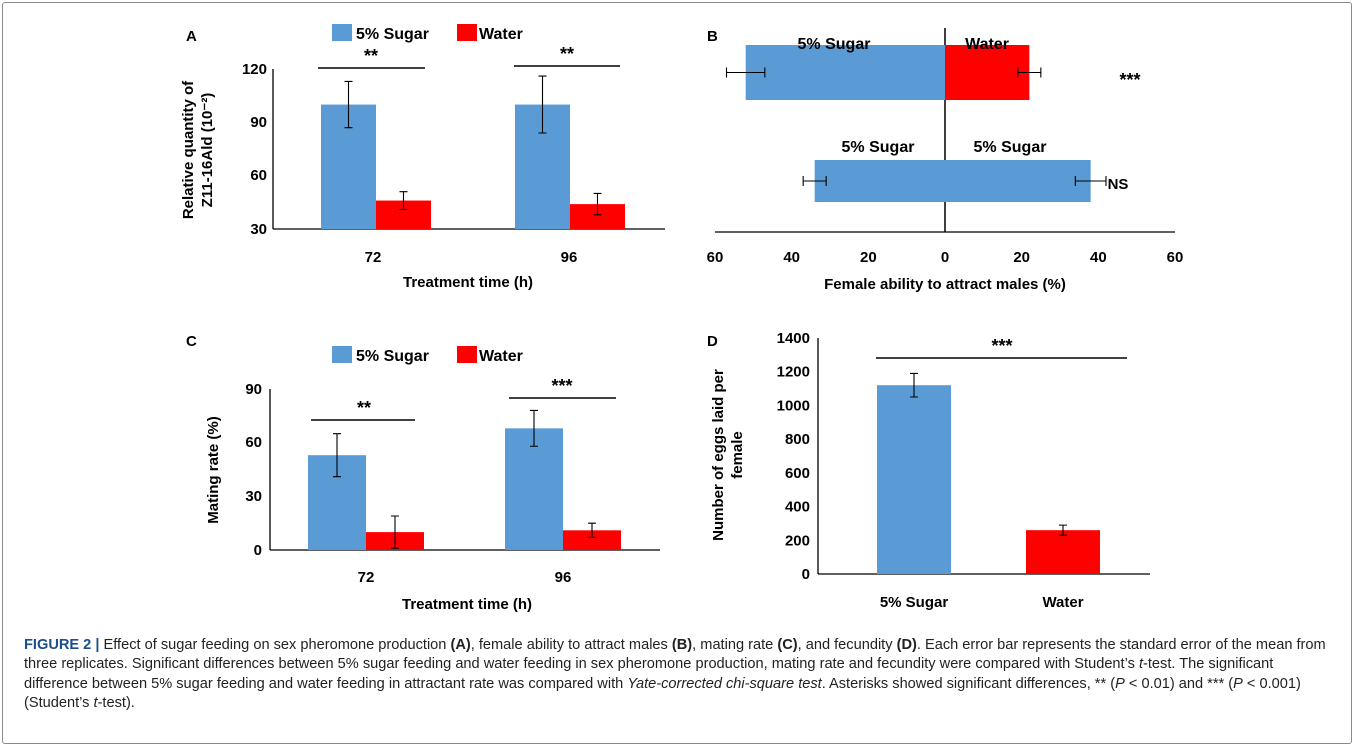 The image size is (1358, 750). What do you see at coordinates (868, 257) in the screenshot?
I see `panel-b-xtick-neg20: 20` at bounding box center [868, 257].